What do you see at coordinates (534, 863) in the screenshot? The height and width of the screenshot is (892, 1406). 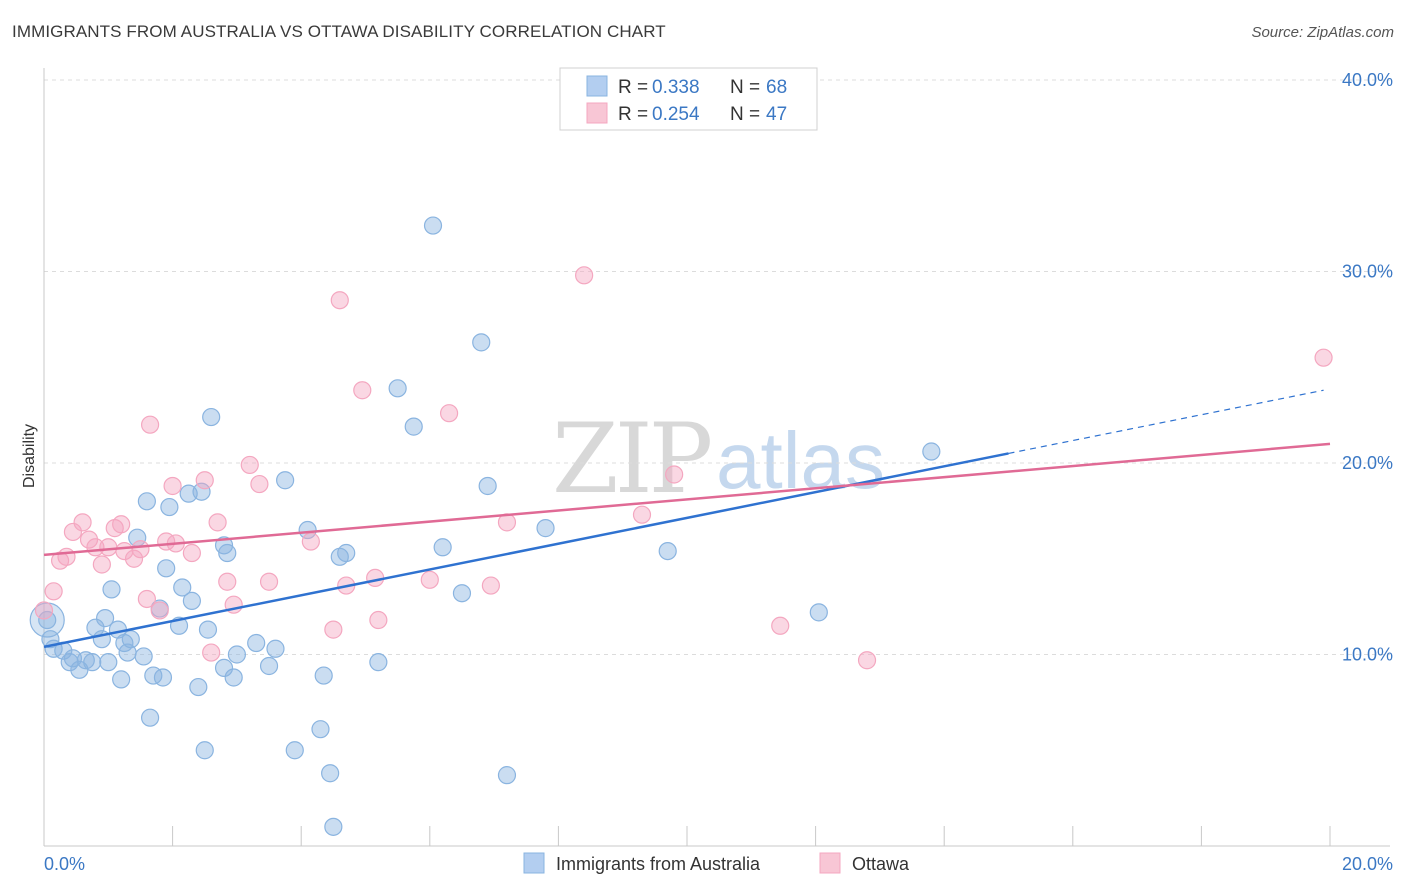 I see `legend-swatch-immigrants` at bounding box center [534, 863].